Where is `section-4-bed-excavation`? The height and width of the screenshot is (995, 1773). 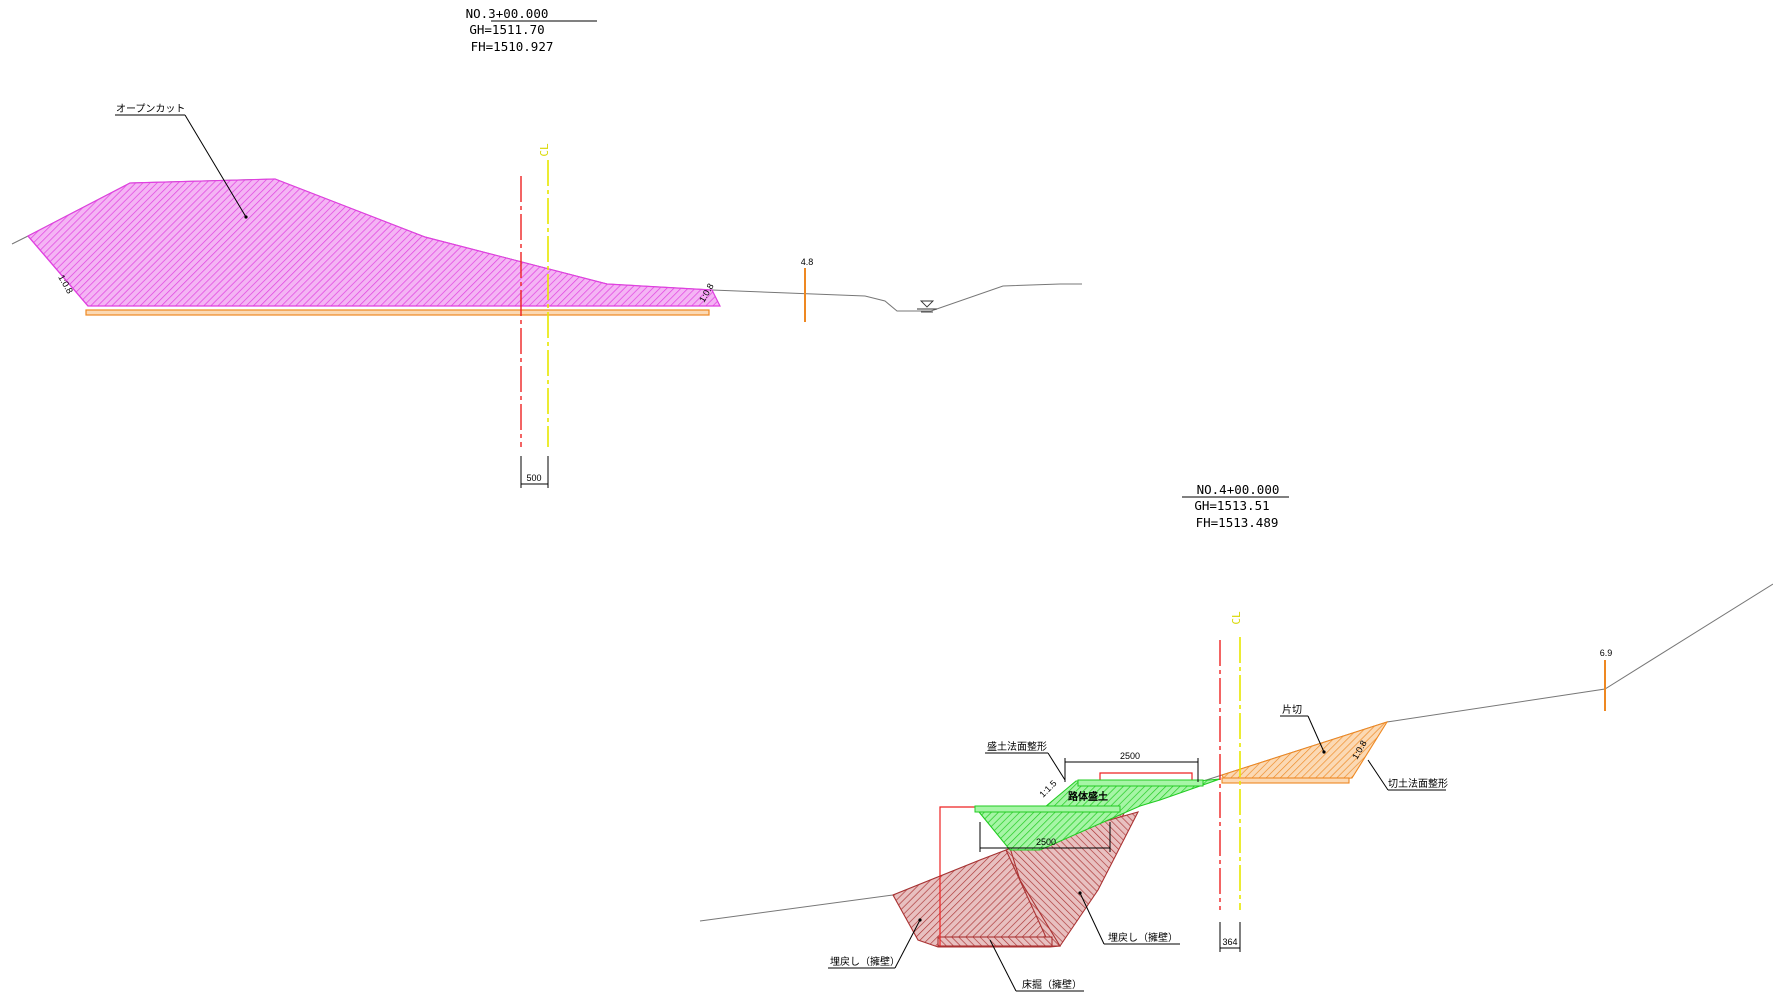 section-4-bed-excavation is located at coordinates (995, 941).